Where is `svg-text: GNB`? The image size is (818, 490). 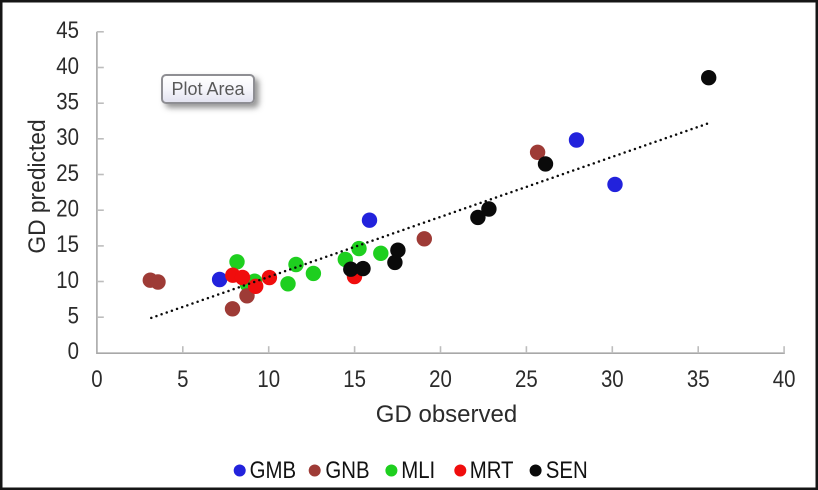
svg-text: GNB is located at coordinates (347, 469).